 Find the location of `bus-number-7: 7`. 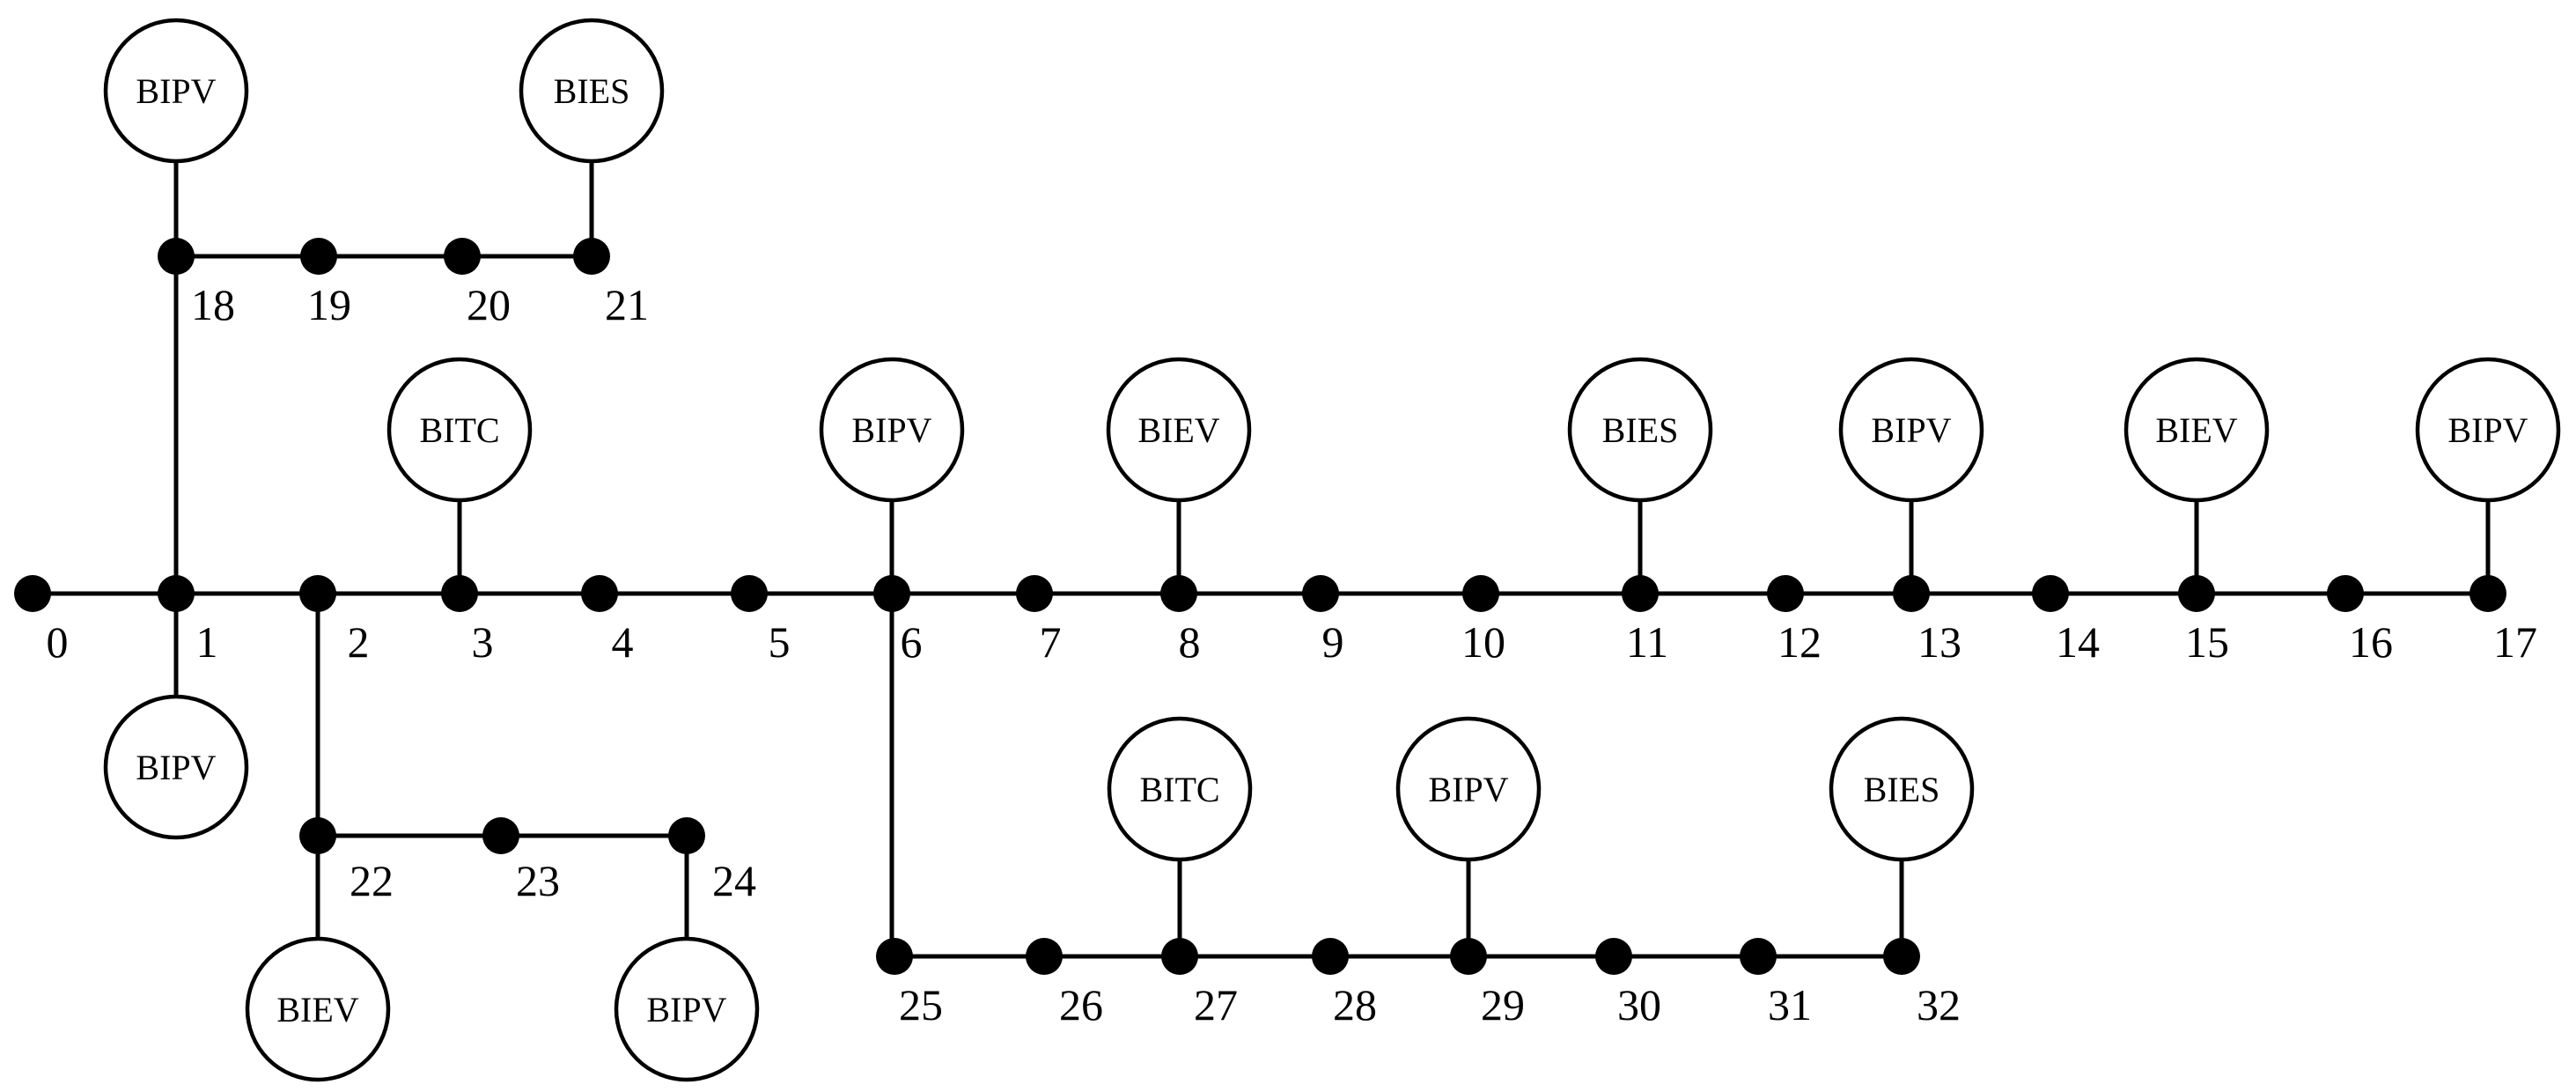

bus-number-7: 7 is located at coordinates (1051, 642).